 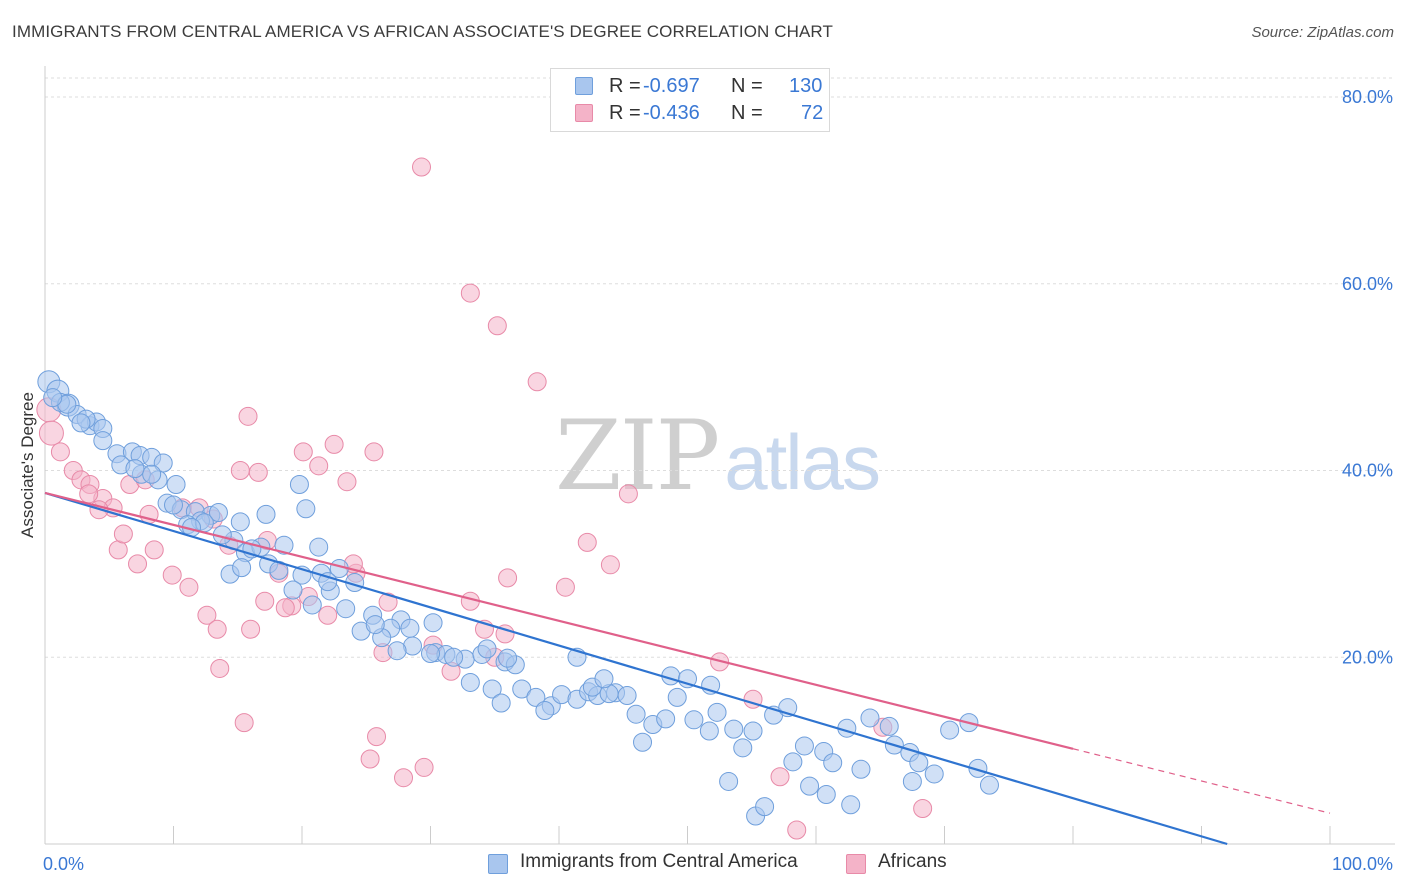 What do you see at coordinates (671, 86) in the screenshot?
I see `r-value: -0.697` at bounding box center [671, 86].